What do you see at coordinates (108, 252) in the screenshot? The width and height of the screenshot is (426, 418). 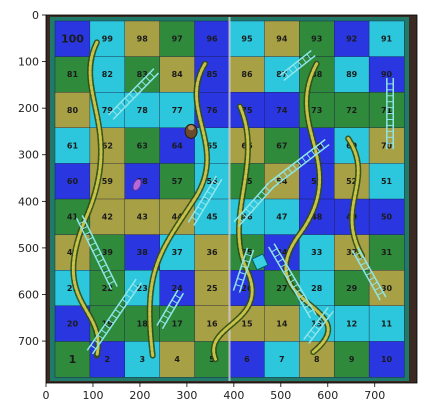 I see `cell-number: 39` at bounding box center [108, 252].